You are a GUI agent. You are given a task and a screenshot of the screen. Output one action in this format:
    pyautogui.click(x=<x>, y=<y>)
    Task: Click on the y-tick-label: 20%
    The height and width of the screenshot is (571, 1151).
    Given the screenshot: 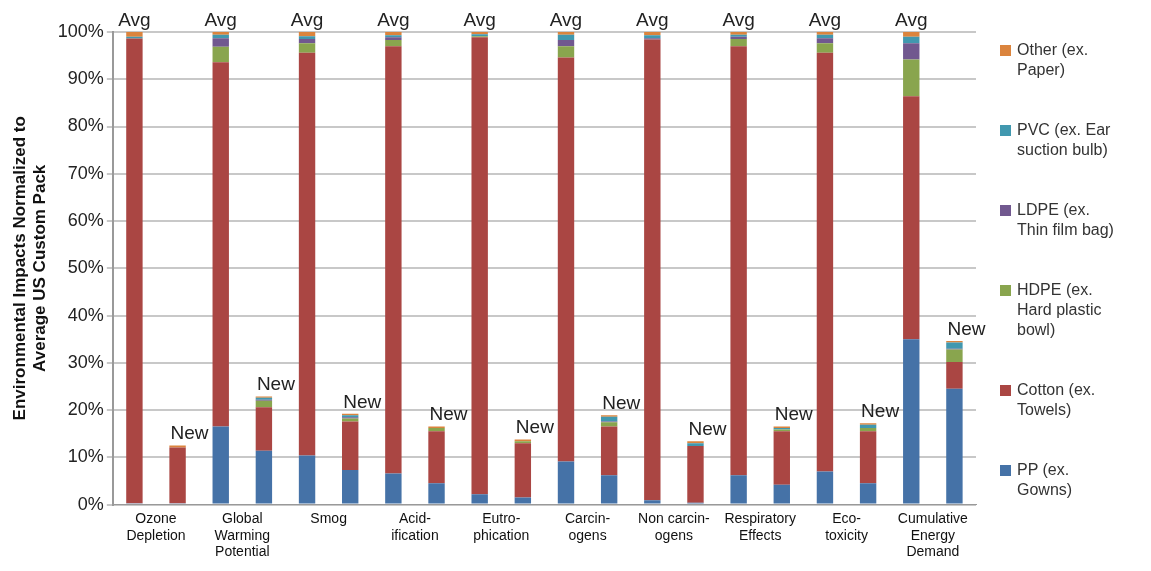 What is the action you would take?
    pyautogui.click(x=85, y=409)
    